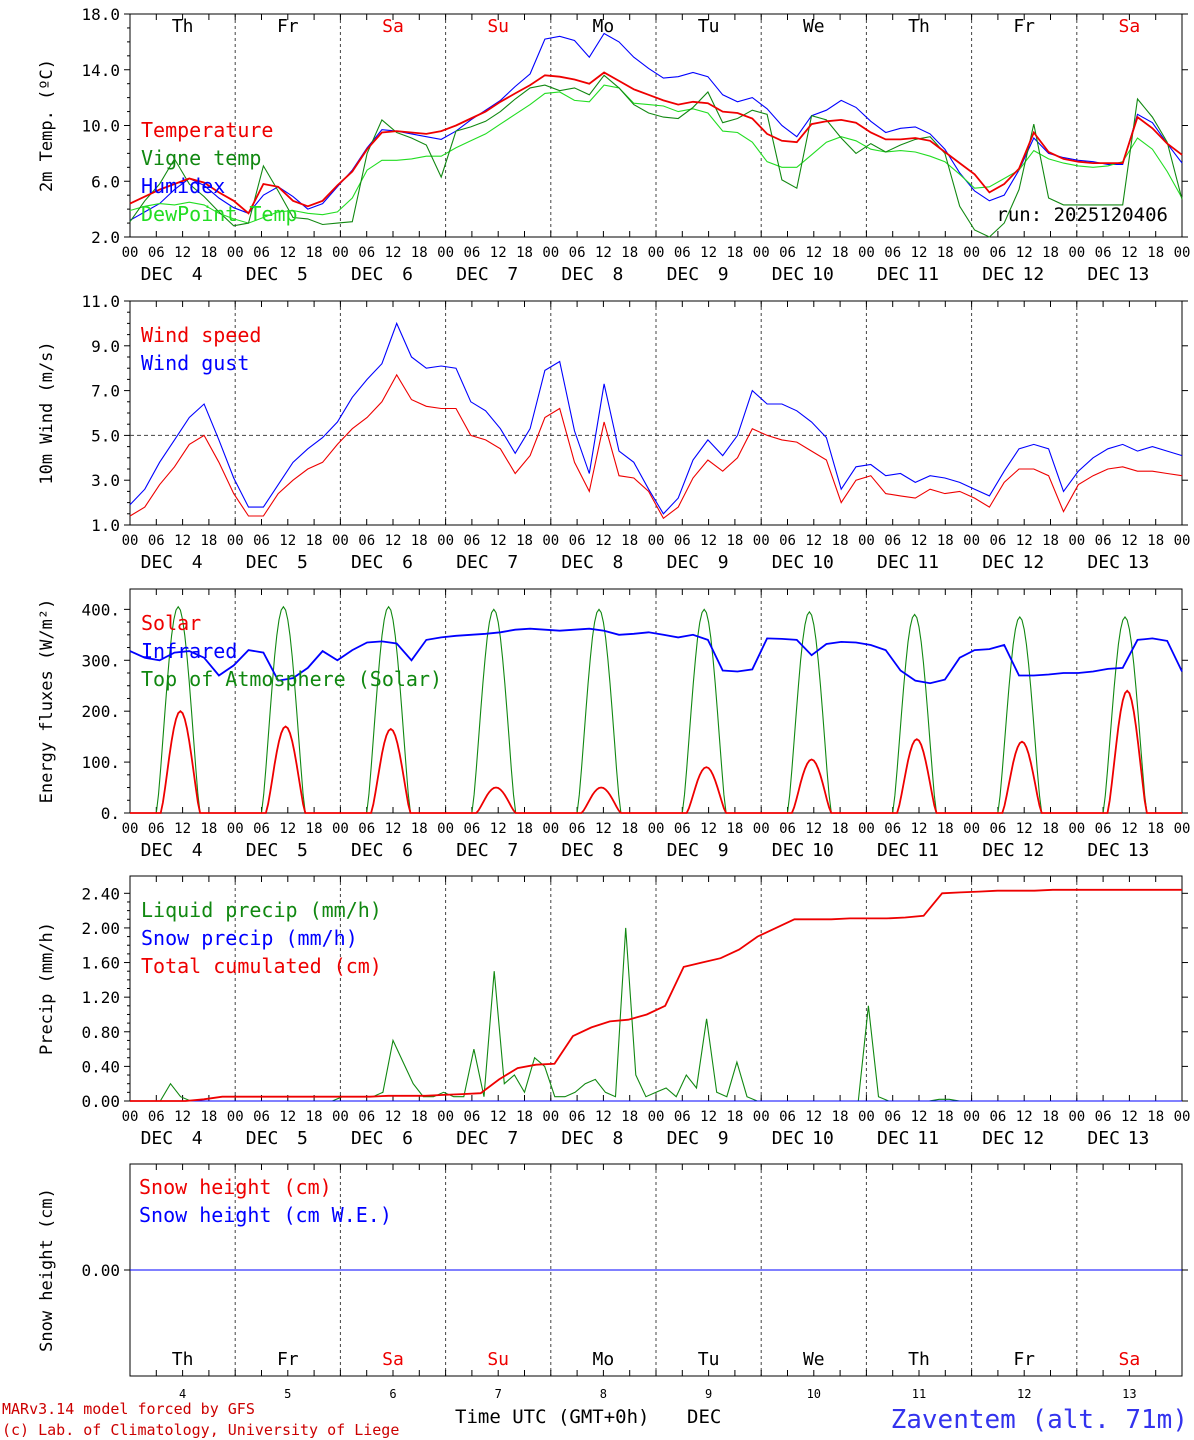  What do you see at coordinates (219, 214) in the screenshot?
I see `legend-entry: DewPoint Temp` at bounding box center [219, 214].